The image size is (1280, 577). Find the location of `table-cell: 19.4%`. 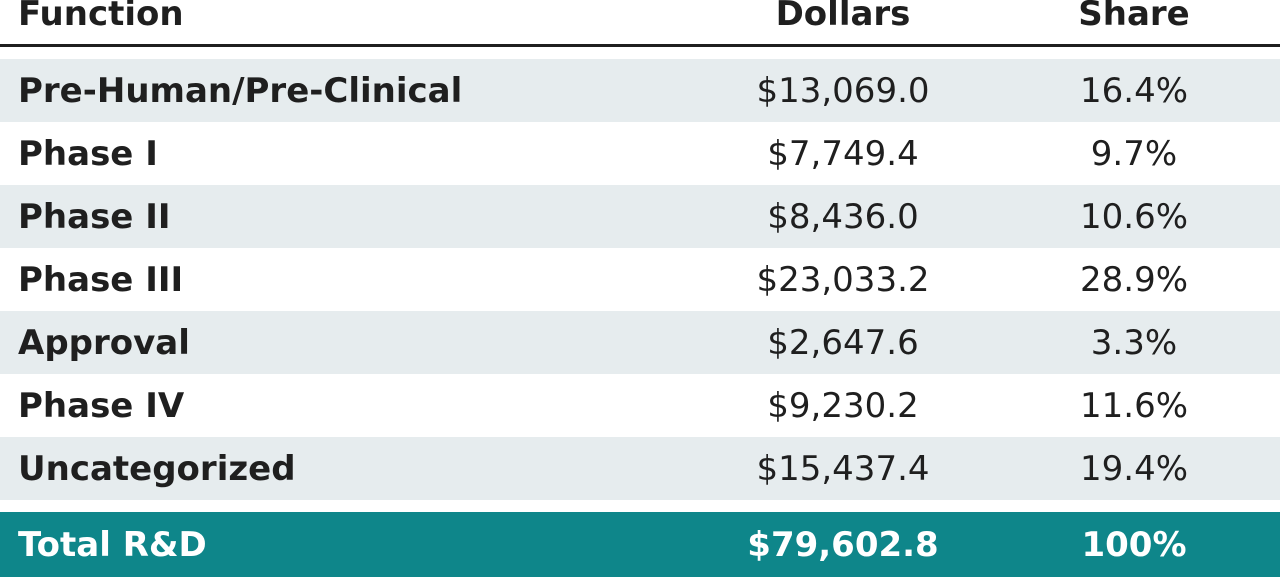

table-cell: 19.4% is located at coordinates (1134, 468).